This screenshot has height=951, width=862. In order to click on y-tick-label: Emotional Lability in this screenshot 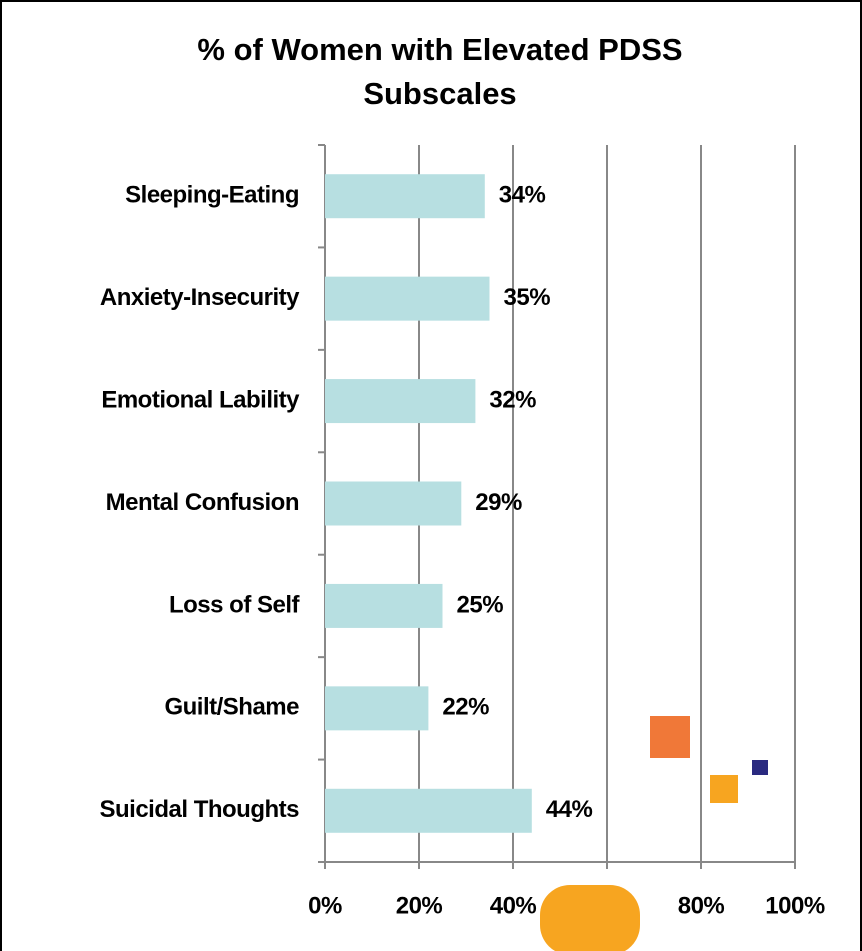, I will do `click(200, 399)`.